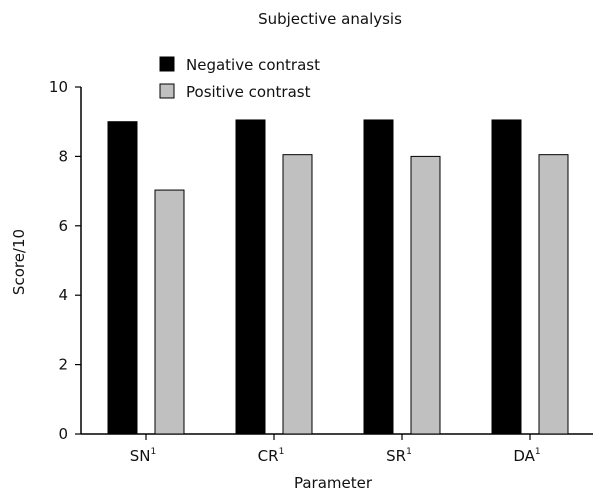  I want to click on bar-da-positive, so click(553, 294).